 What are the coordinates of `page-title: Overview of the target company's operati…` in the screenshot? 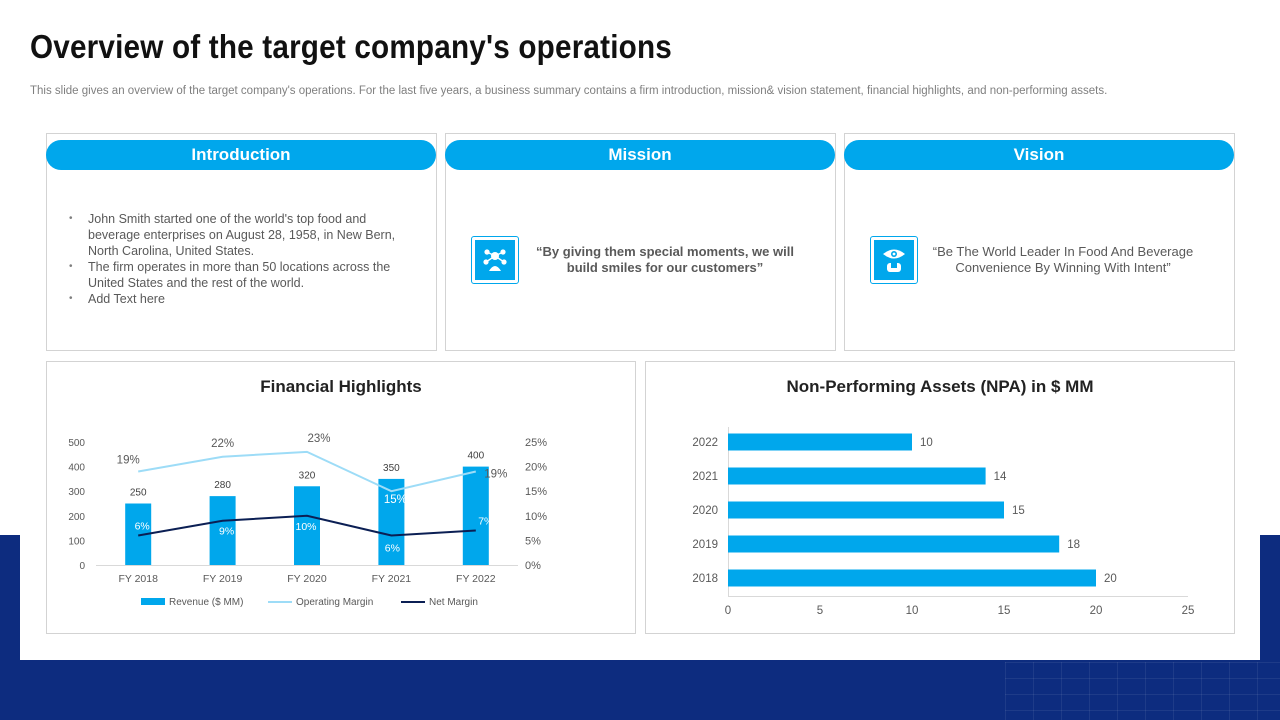 It's located at (351, 46).